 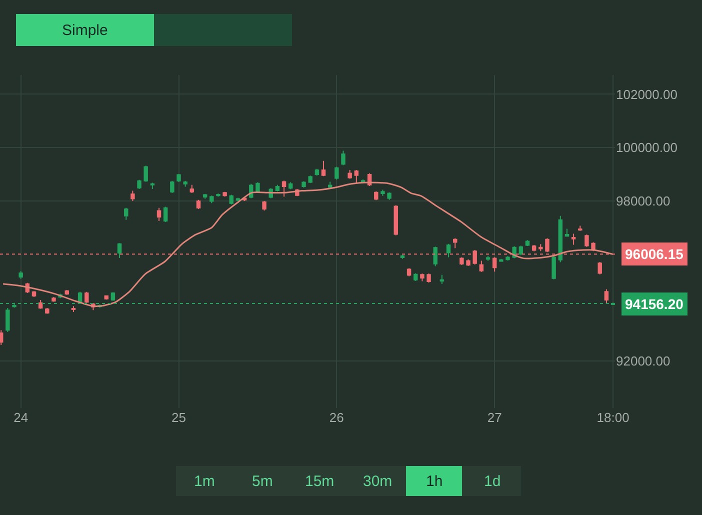 I want to click on text: 15m, so click(x=319, y=481).